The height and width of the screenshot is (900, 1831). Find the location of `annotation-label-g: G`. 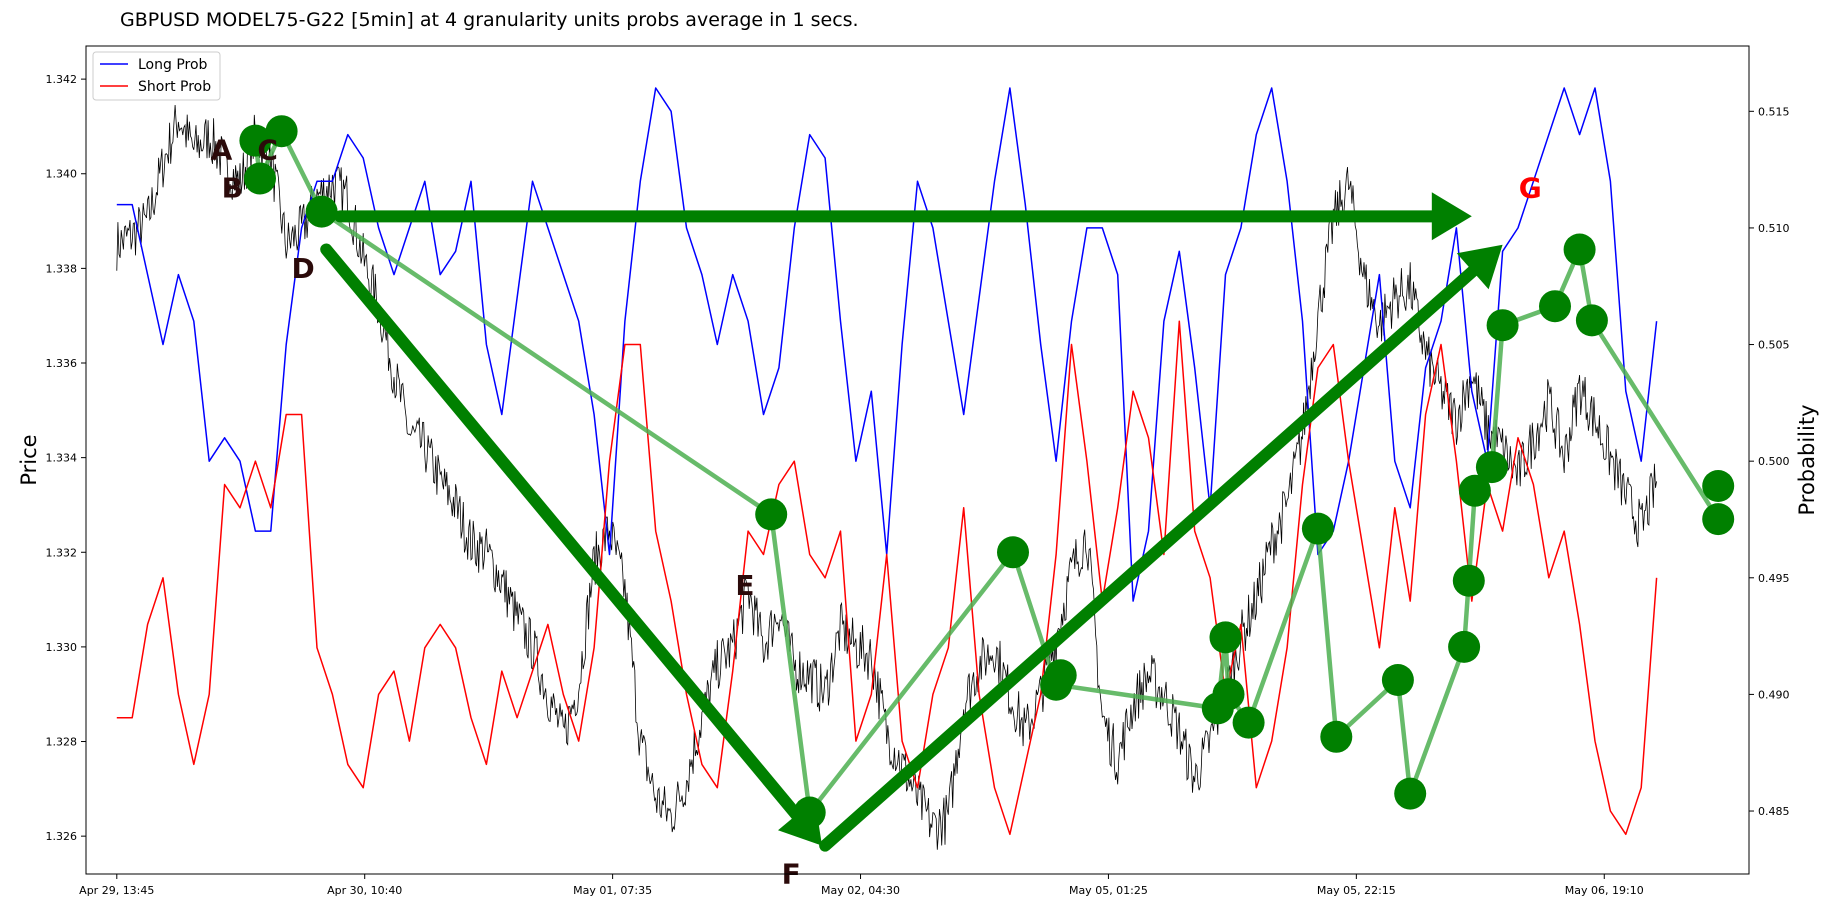

annotation-label-g: G is located at coordinates (1530, 187).